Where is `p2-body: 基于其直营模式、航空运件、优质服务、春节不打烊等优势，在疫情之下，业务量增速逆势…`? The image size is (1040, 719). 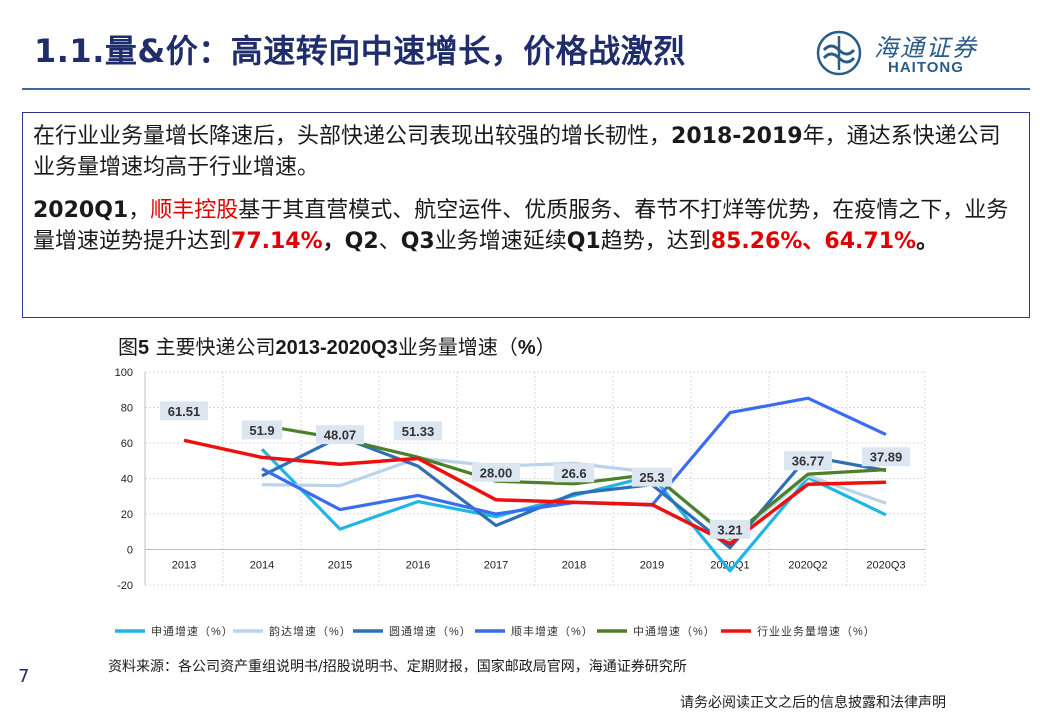 p2-body: 基于其直营模式、航空运件、优质服务、春节不打烊等优势，在疫情之下，业务量增速逆势… is located at coordinates (521, 226).